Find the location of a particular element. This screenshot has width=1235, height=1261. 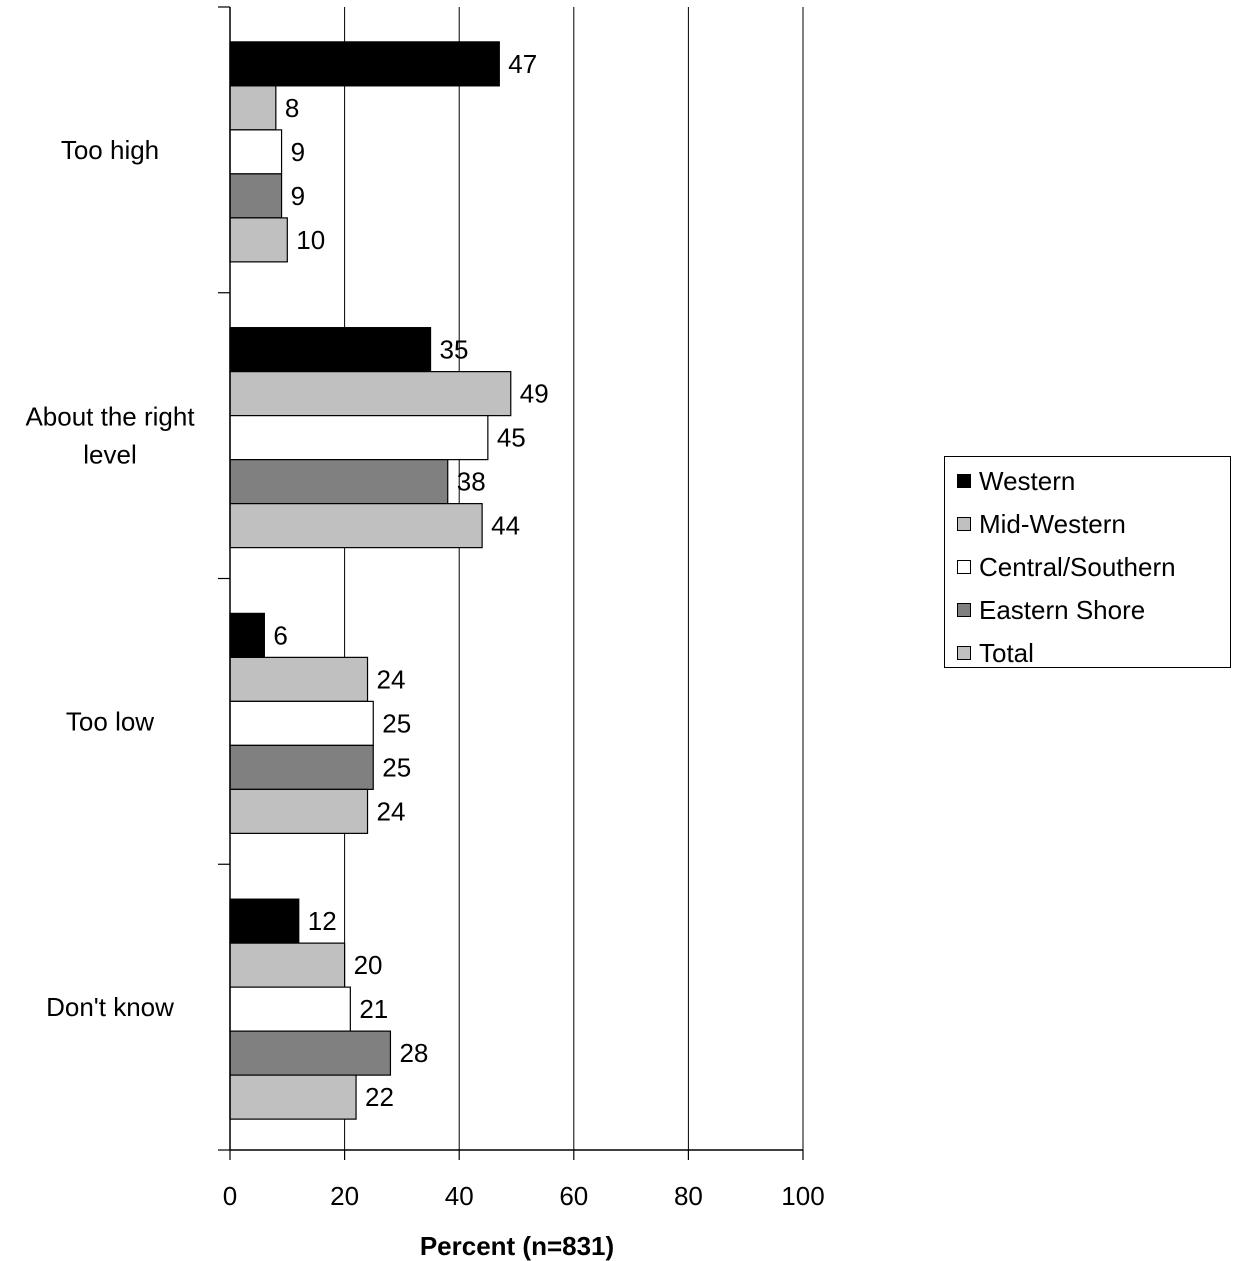

data-label: 35 is located at coordinates (454, 350).